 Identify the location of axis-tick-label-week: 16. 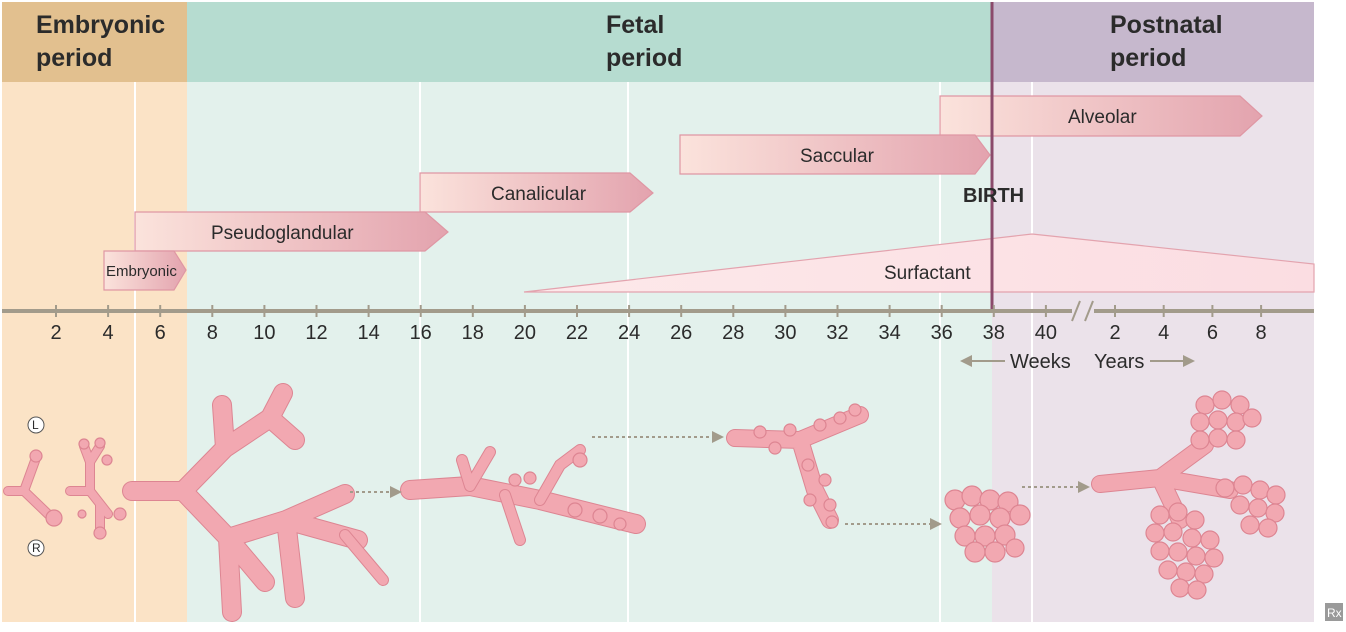
(421, 333).